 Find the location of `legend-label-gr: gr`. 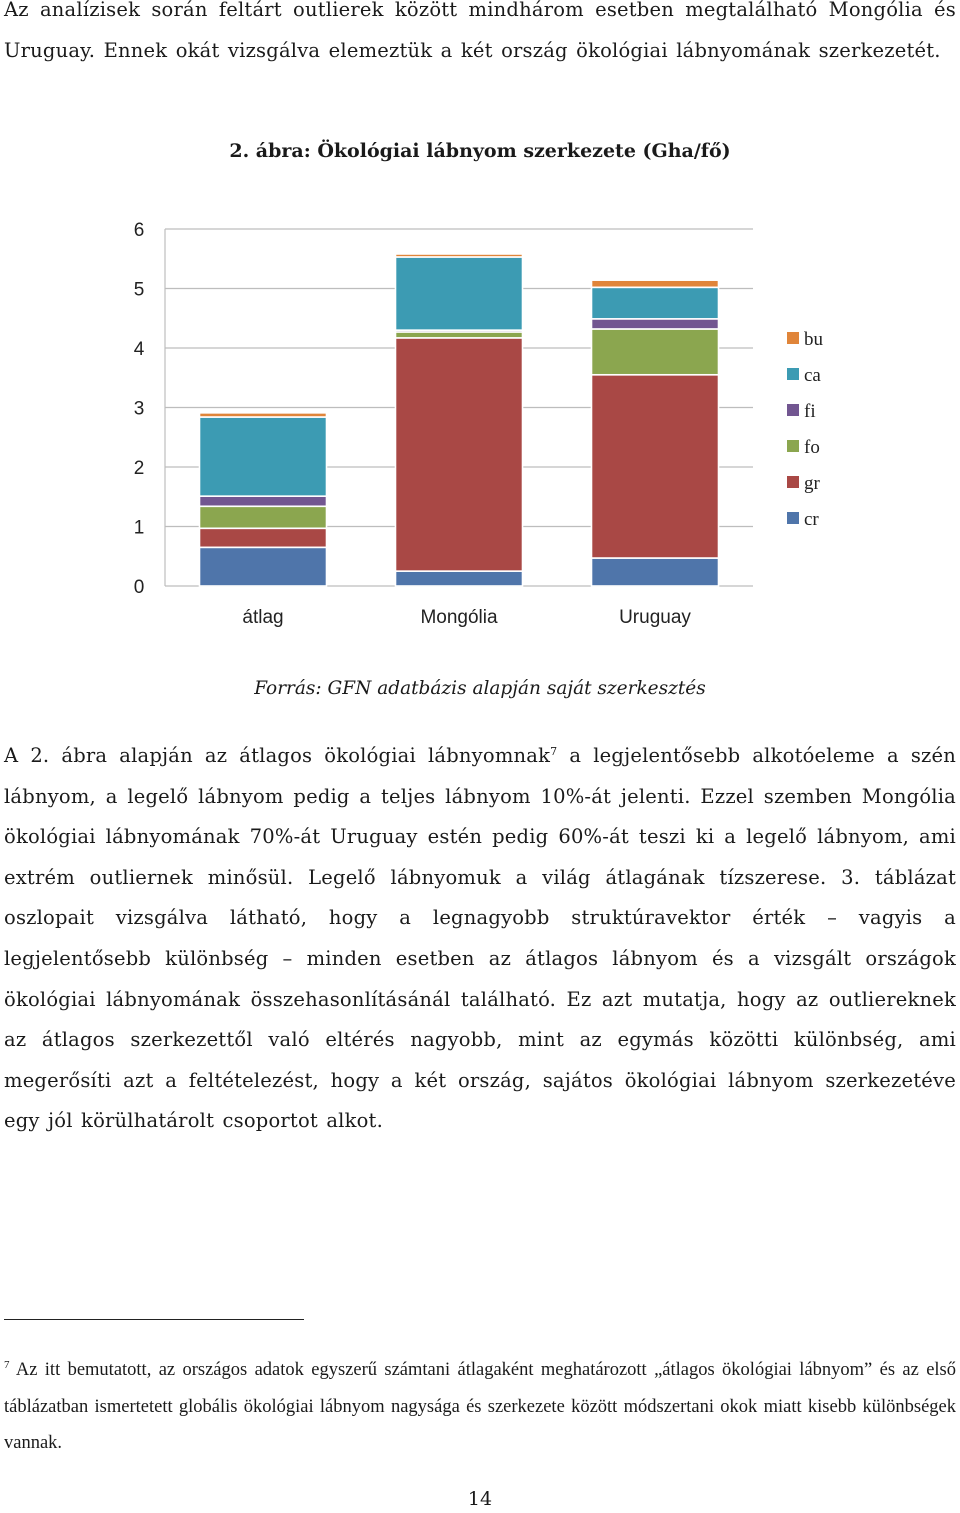

legend-label-gr: gr is located at coordinates (812, 483).